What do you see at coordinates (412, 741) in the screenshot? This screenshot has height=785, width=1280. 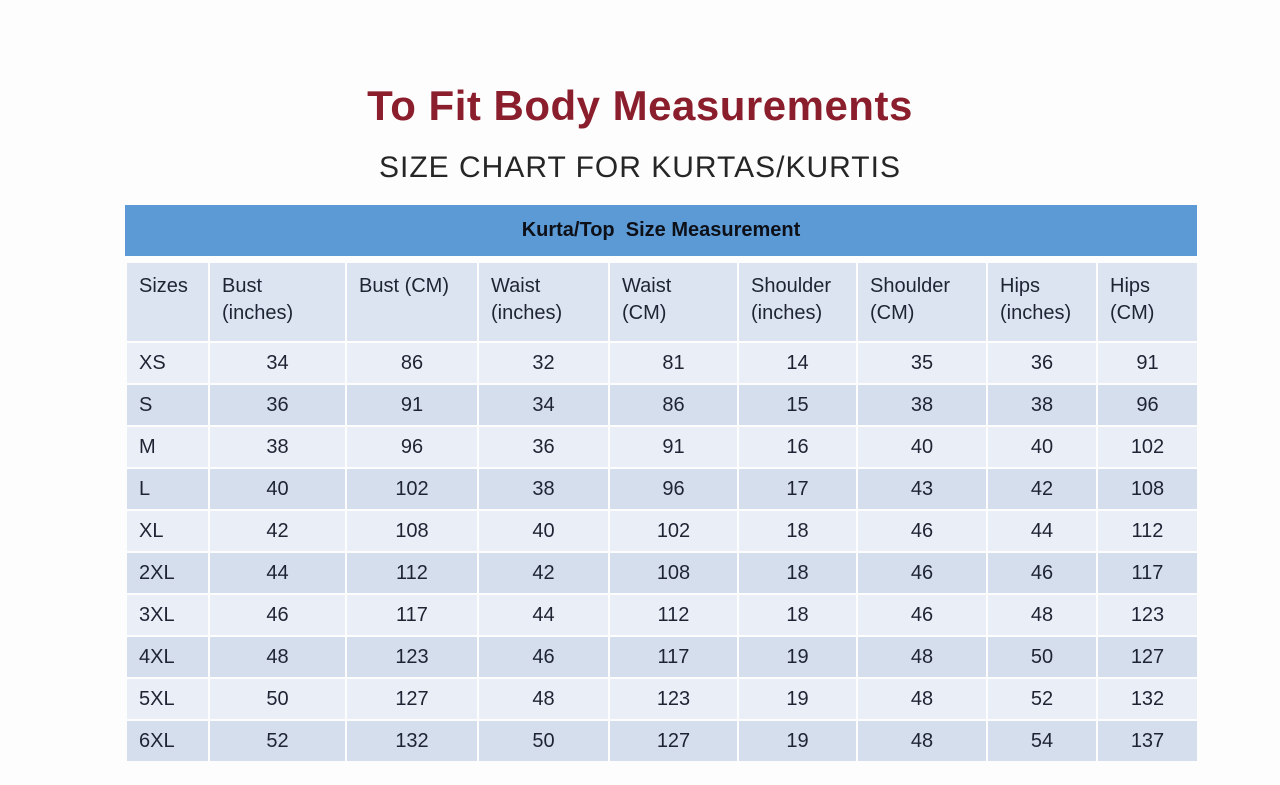 I see `measurement-value: 132` at bounding box center [412, 741].